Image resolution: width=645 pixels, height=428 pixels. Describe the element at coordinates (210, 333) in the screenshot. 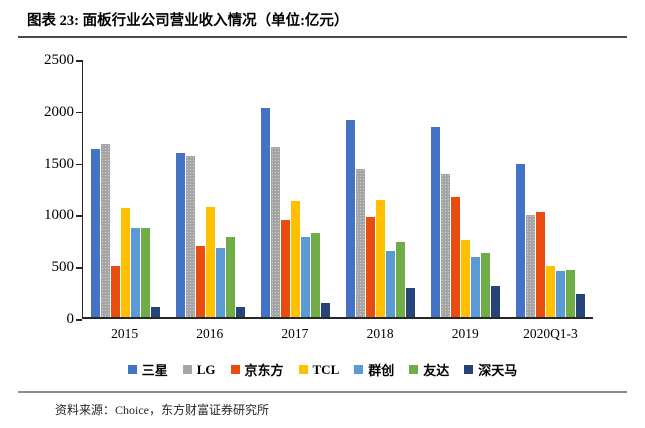

I see `x-tick-label-2016: 2016` at that location.